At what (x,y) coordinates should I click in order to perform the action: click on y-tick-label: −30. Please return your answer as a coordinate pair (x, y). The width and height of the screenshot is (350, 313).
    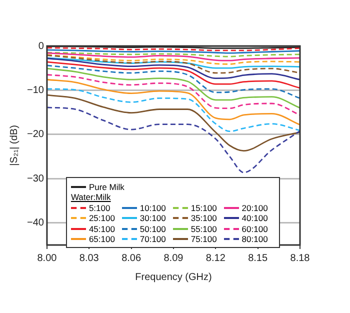
    Looking at the image, I should click on (35, 178).